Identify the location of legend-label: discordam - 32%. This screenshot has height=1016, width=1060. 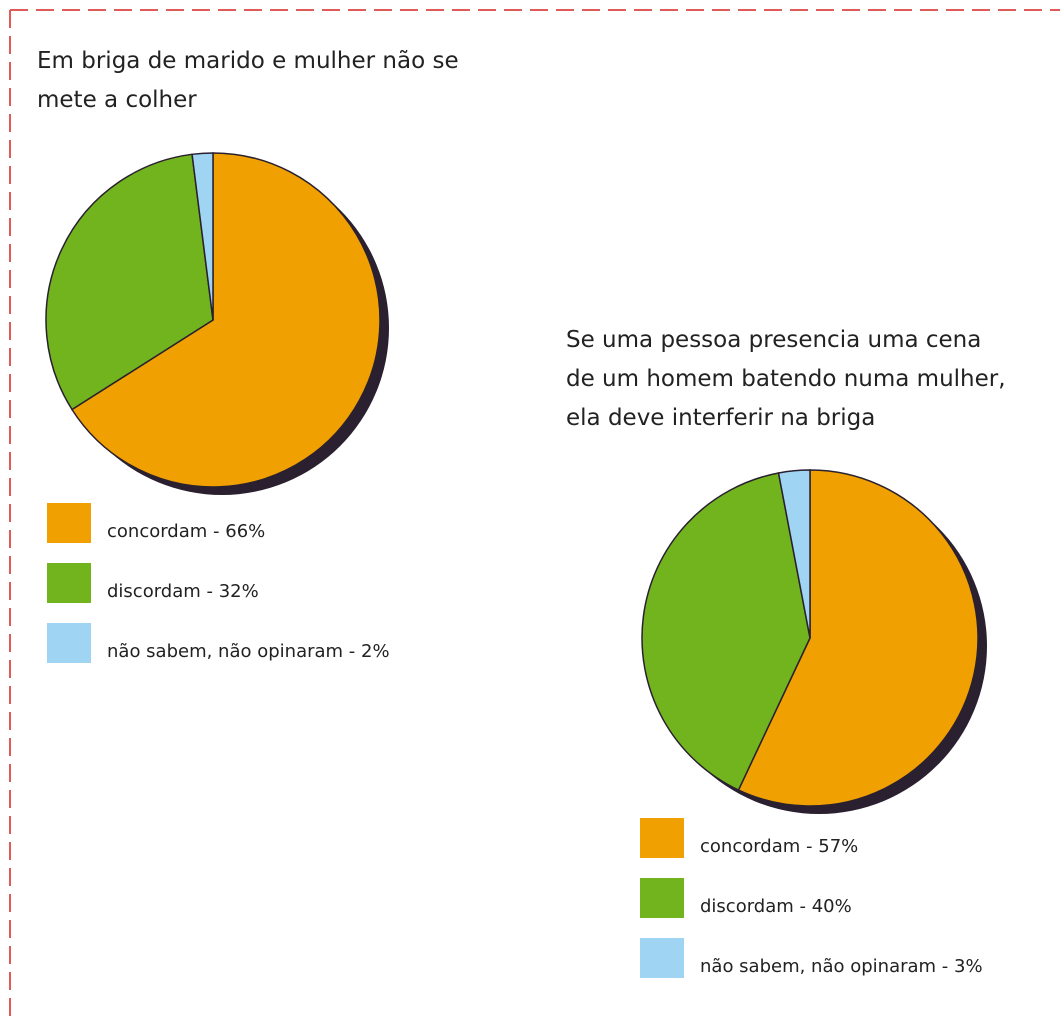
(183, 591).